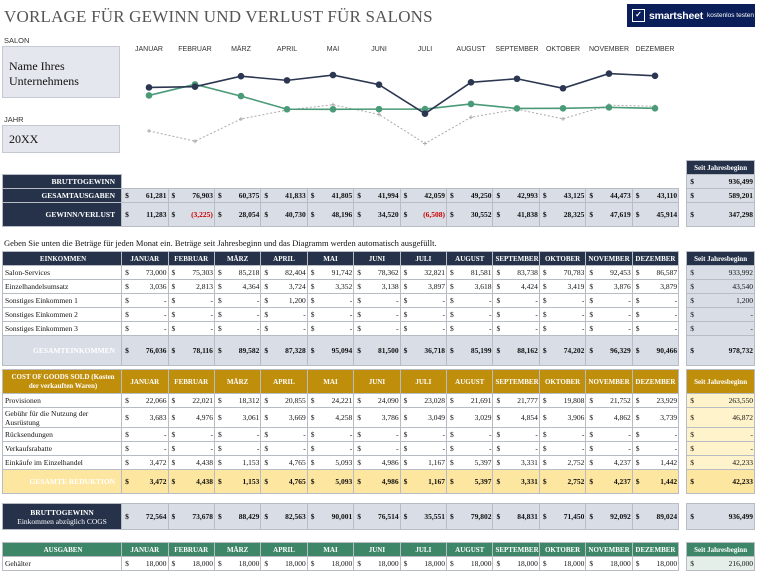 This screenshot has height=571, width=759. Describe the element at coordinates (470, 272) in the screenshot. I see `amount-cell: $81,581` at that location.